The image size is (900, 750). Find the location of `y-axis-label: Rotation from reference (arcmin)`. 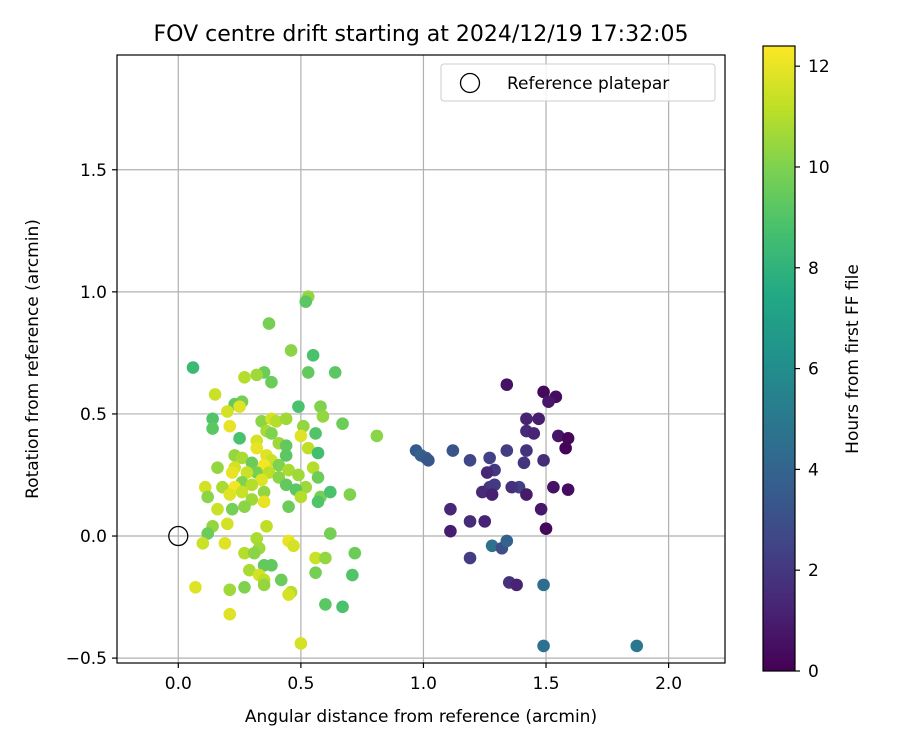

y-axis-label: Rotation from reference (arcmin) is located at coordinates (33, 359).